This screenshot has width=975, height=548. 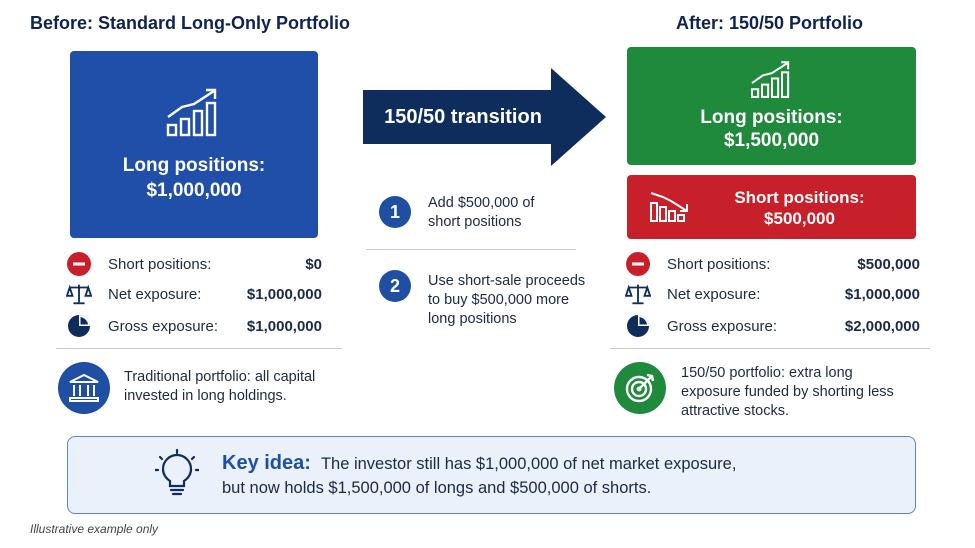 What do you see at coordinates (507, 281) in the screenshot?
I see `step-line: Use short-sale proceeds` at bounding box center [507, 281].